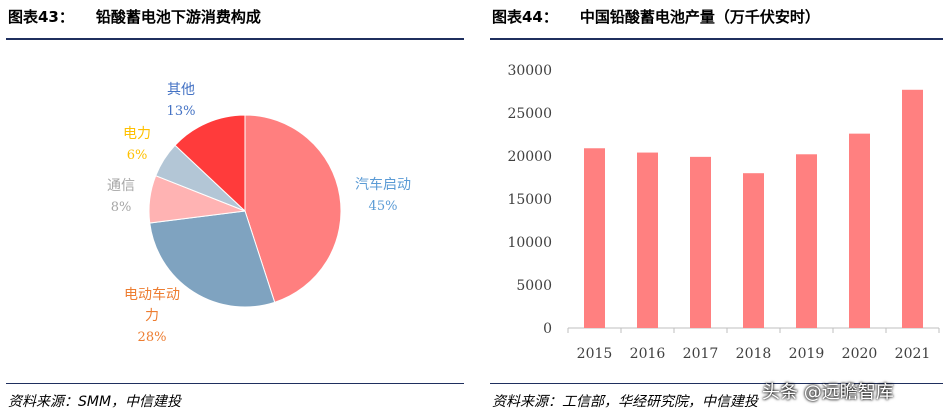  I want to click on x-tick-label: 2015, so click(595, 354).